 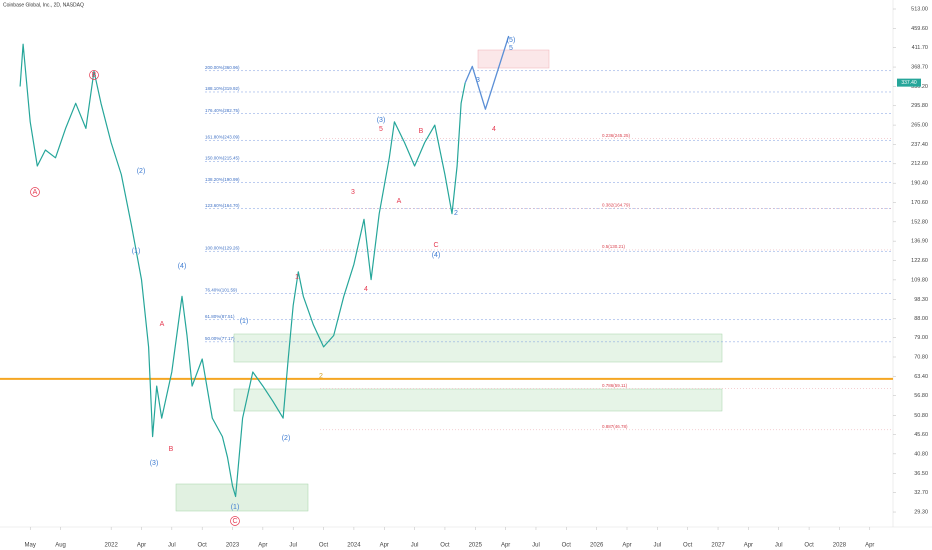 I want to click on x-tick-label: 2023, so click(x=233, y=546).